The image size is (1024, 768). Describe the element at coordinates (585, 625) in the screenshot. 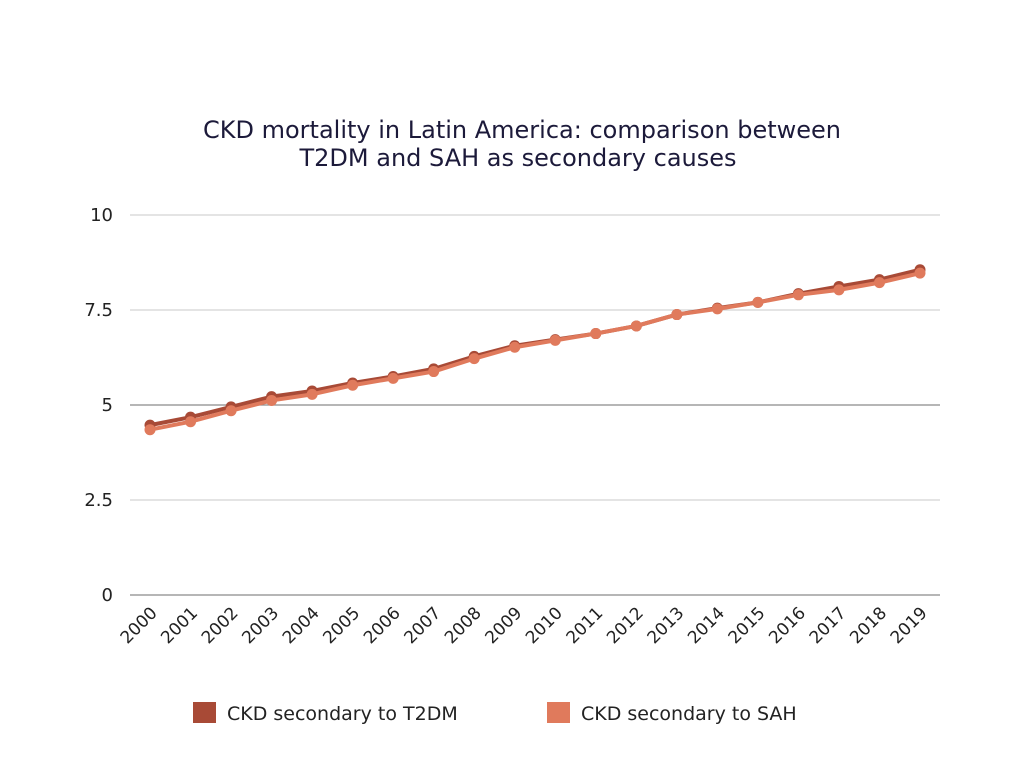

I see `x-tick-label: 2011` at that location.